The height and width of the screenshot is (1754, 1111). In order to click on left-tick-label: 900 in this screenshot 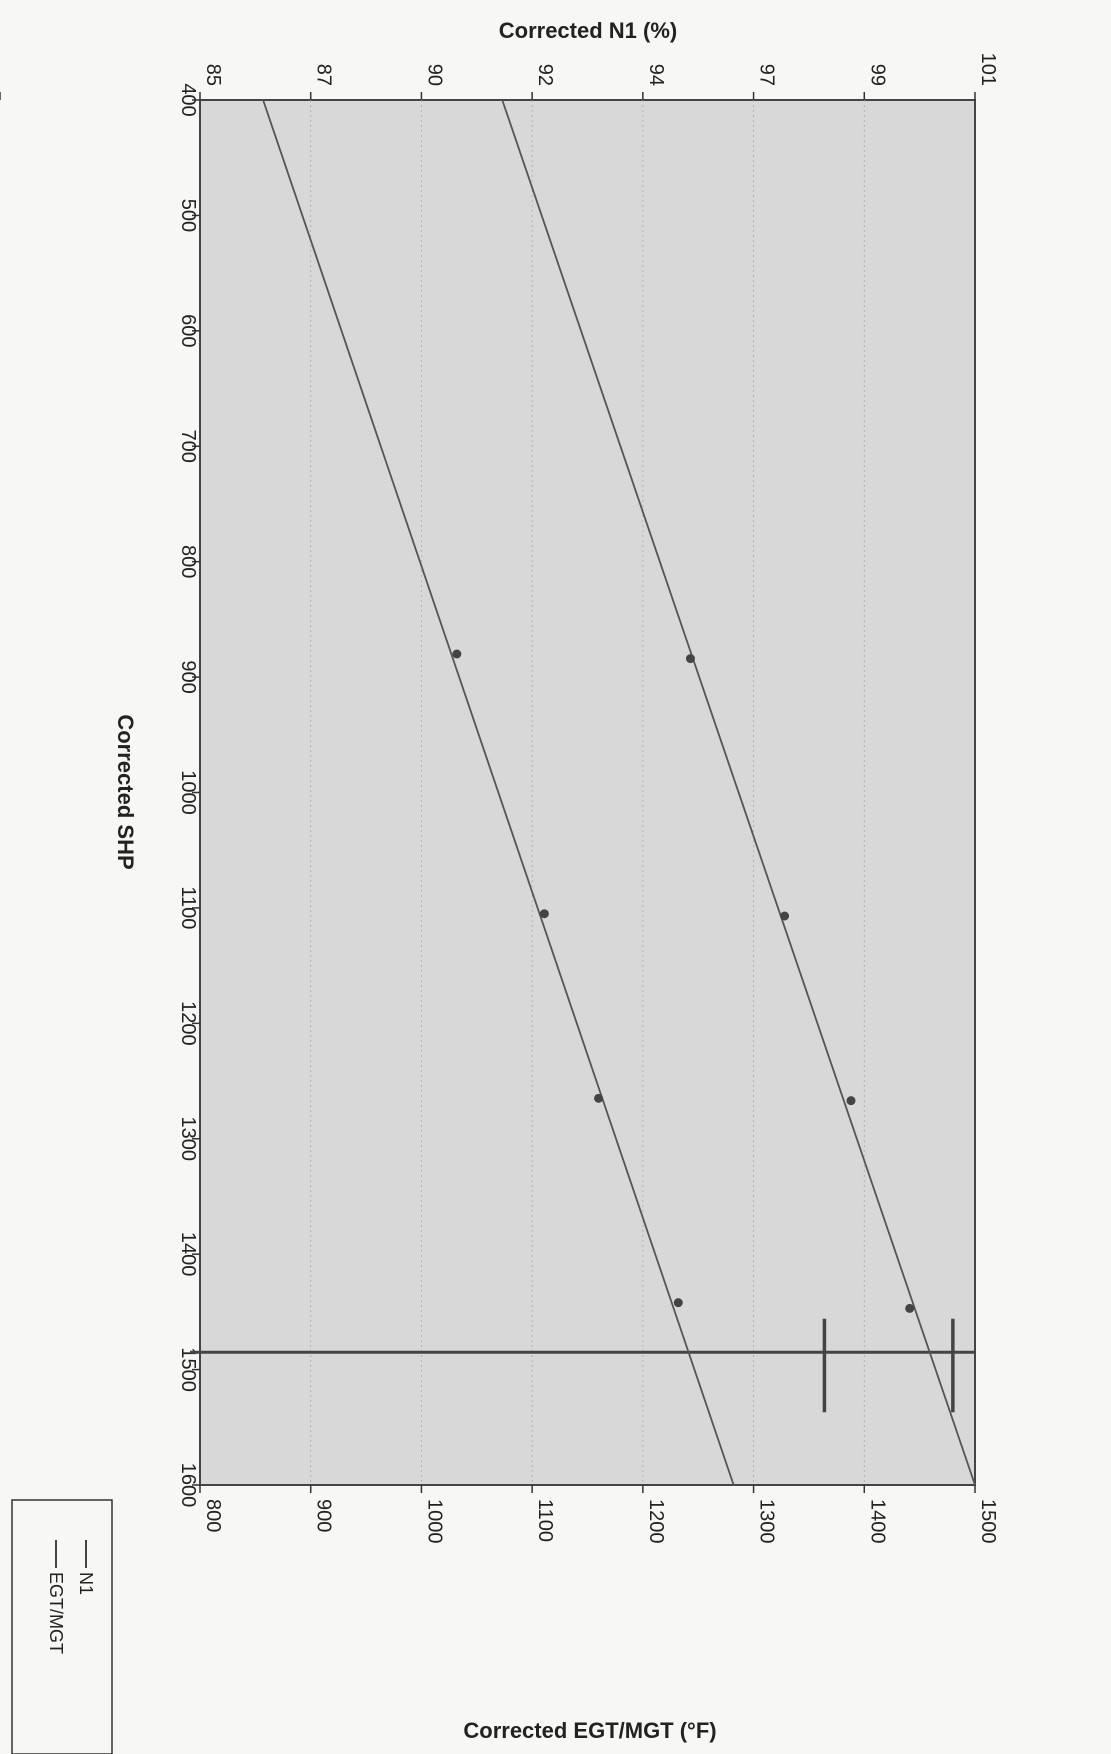, I will do `click(324, 1515)`.